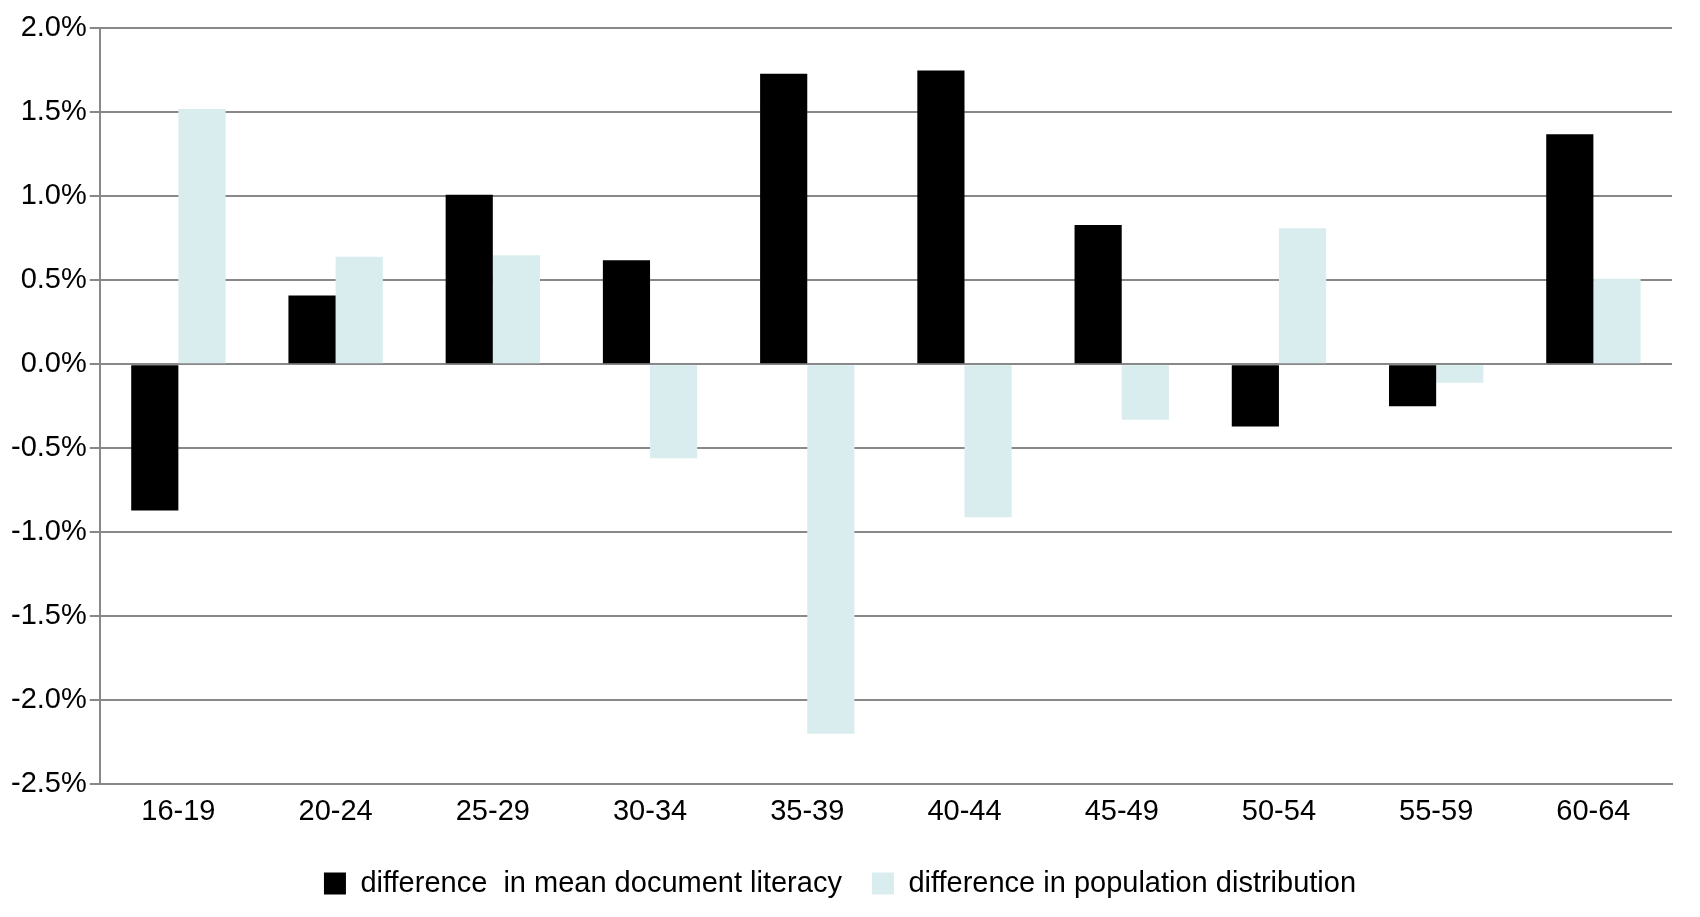 The width and height of the screenshot is (1700, 917). I want to click on x-tick-label: 25-29, so click(492, 809).